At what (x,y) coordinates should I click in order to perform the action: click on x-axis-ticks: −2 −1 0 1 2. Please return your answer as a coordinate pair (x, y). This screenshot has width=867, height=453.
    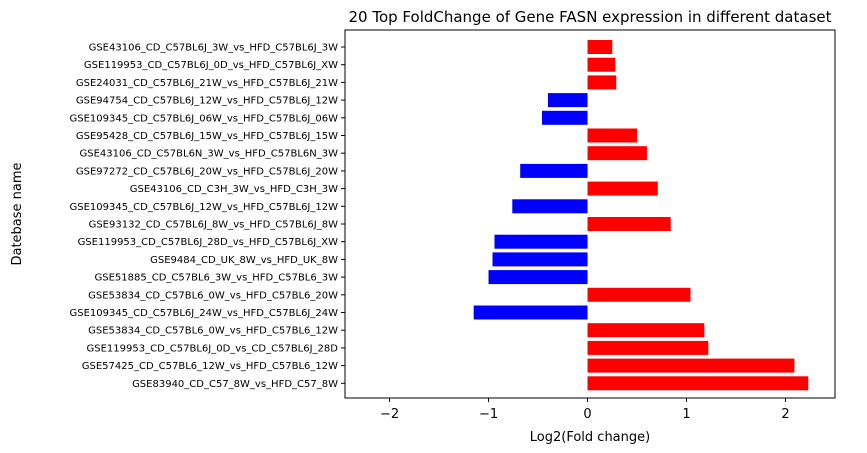
    Looking at the image, I should click on (585, 410).